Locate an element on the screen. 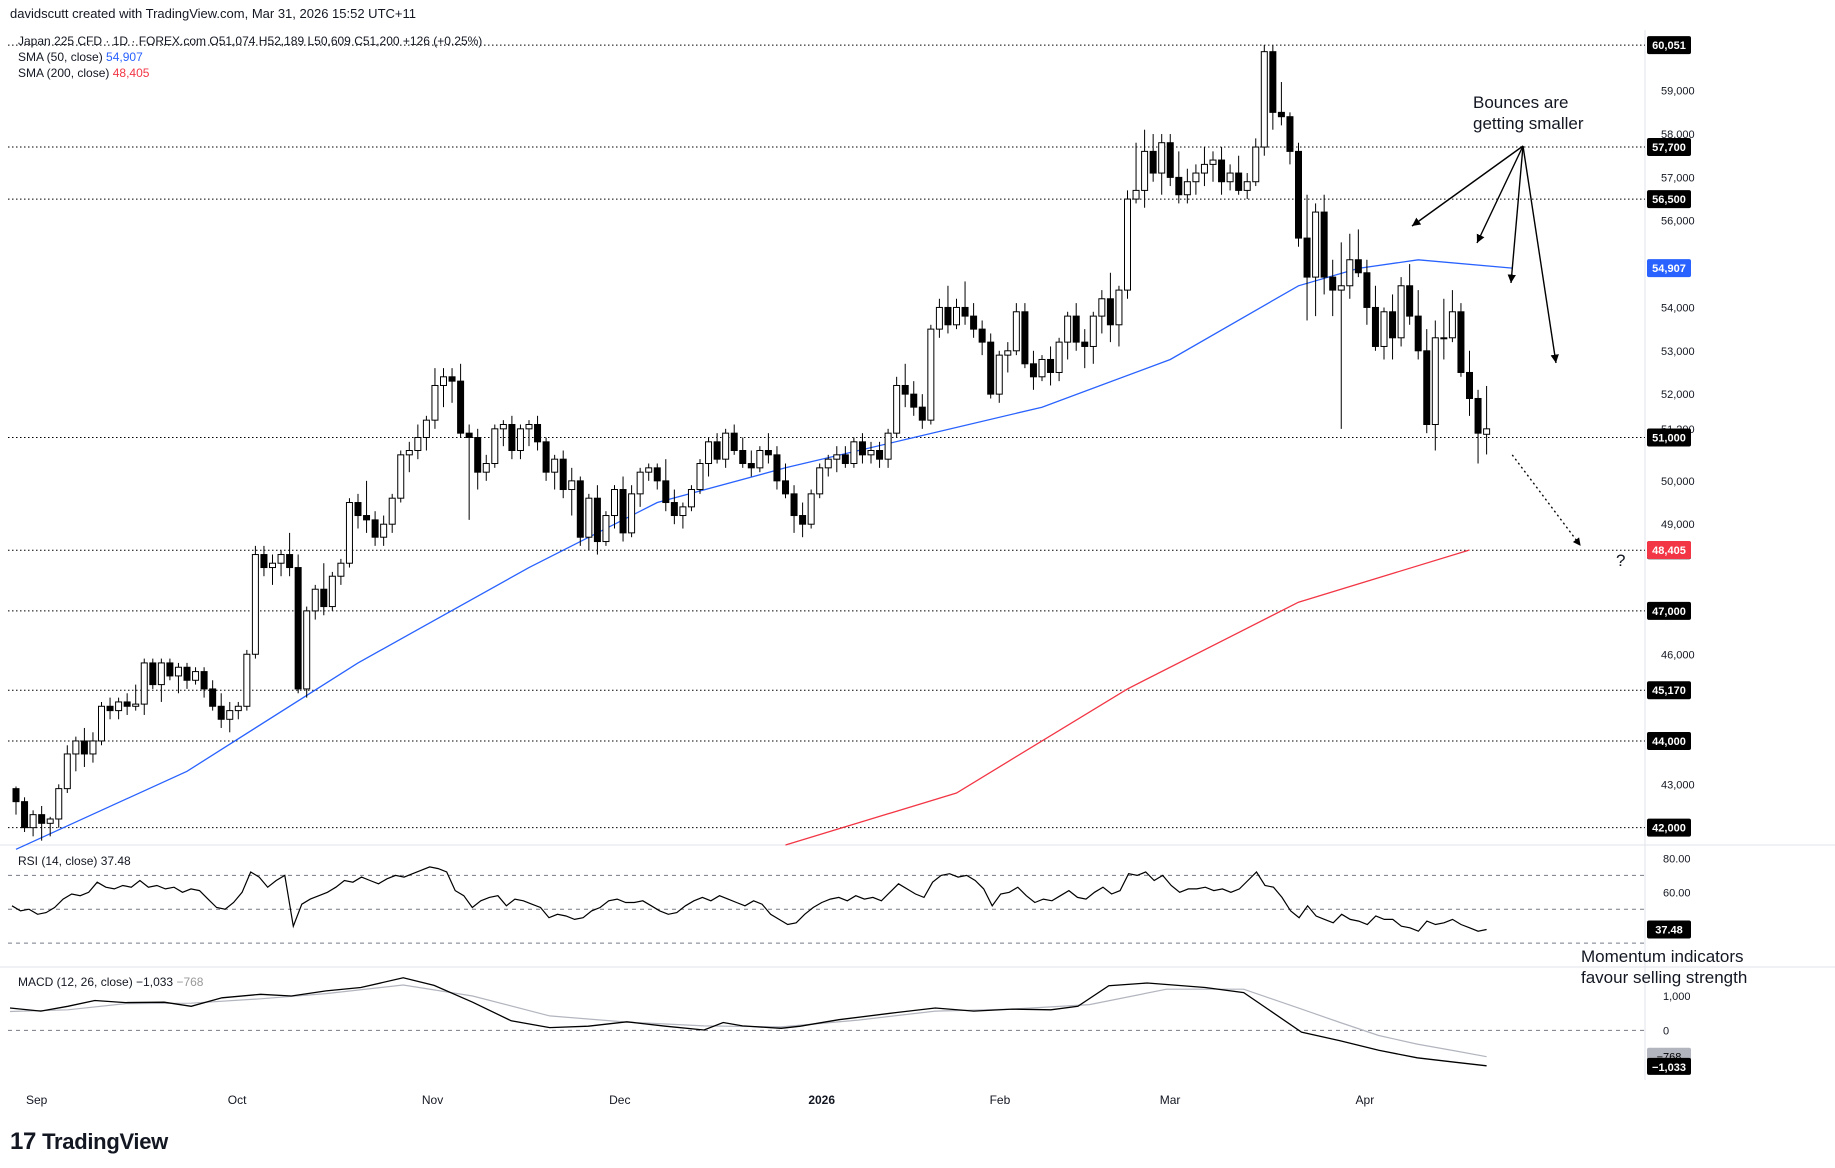  macd-value-badge is located at coordinates (1669, 1066).